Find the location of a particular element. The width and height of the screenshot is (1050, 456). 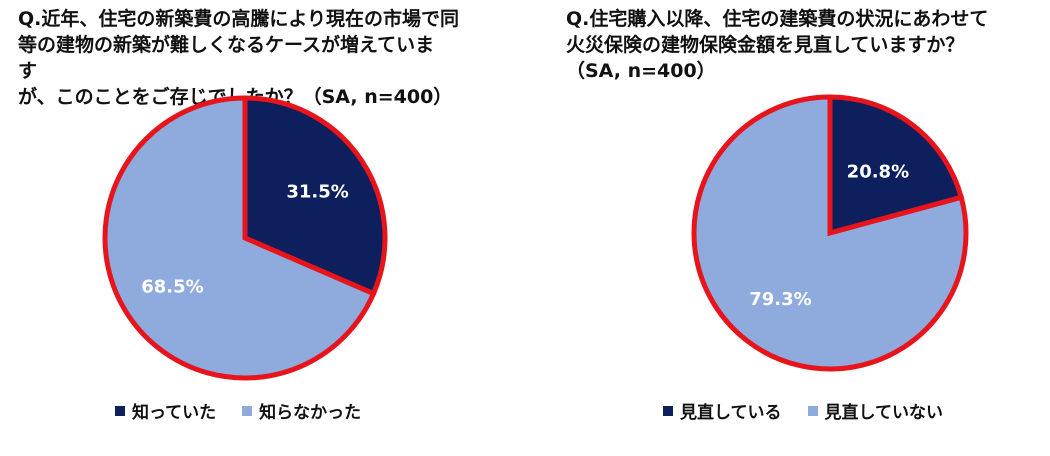

legend-label: 見直している is located at coordinates (731, 413).